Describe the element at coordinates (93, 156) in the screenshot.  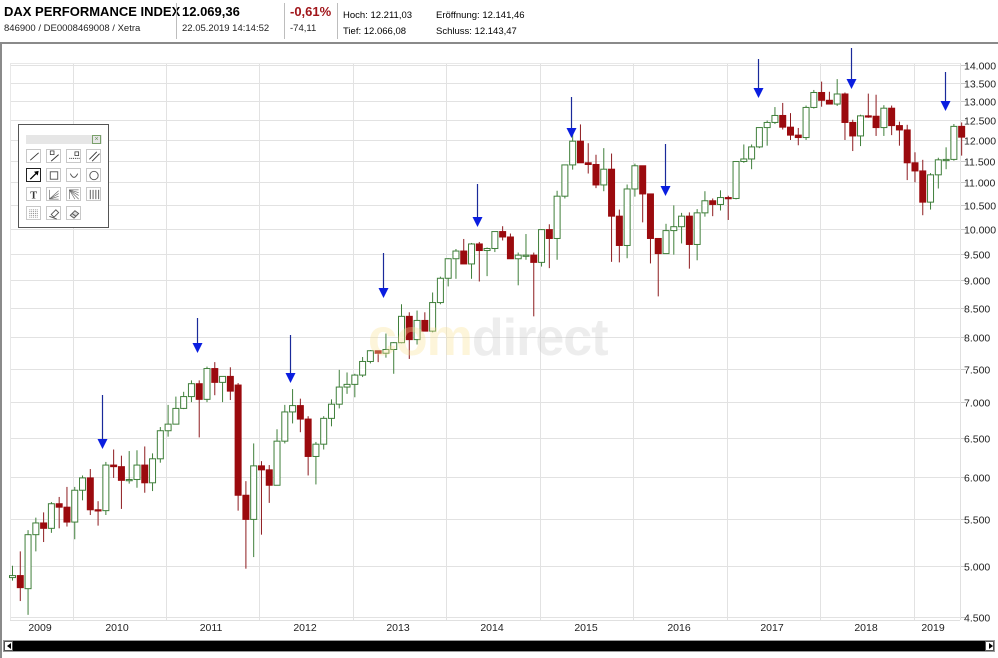
I see `parallel-lines-tool-button` at that location.